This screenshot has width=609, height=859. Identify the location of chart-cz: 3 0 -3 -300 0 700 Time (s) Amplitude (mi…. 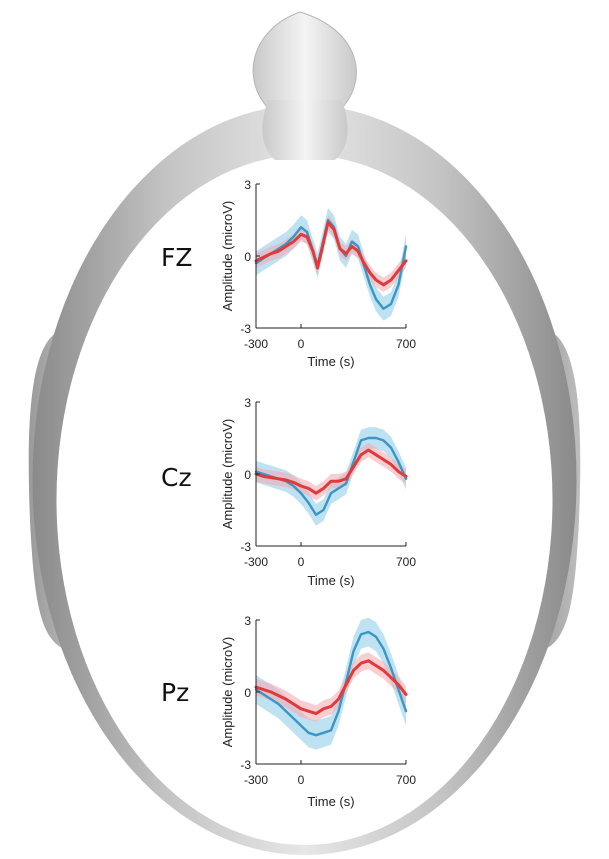
(318, 492).